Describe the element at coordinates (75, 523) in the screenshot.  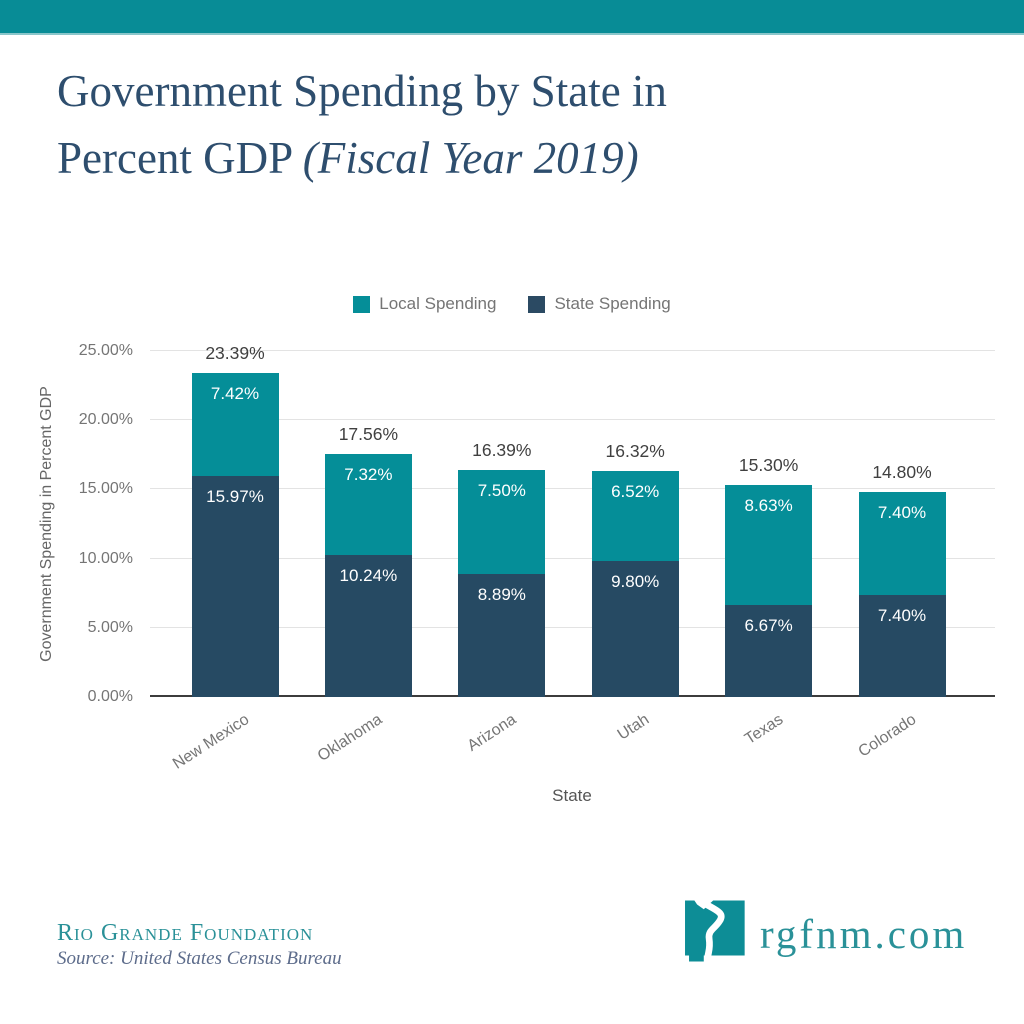
I see `y-axis-tick-labels: 0.00% 5.00% 10.00% 15.00% 20.00% 25.00%` at that location.